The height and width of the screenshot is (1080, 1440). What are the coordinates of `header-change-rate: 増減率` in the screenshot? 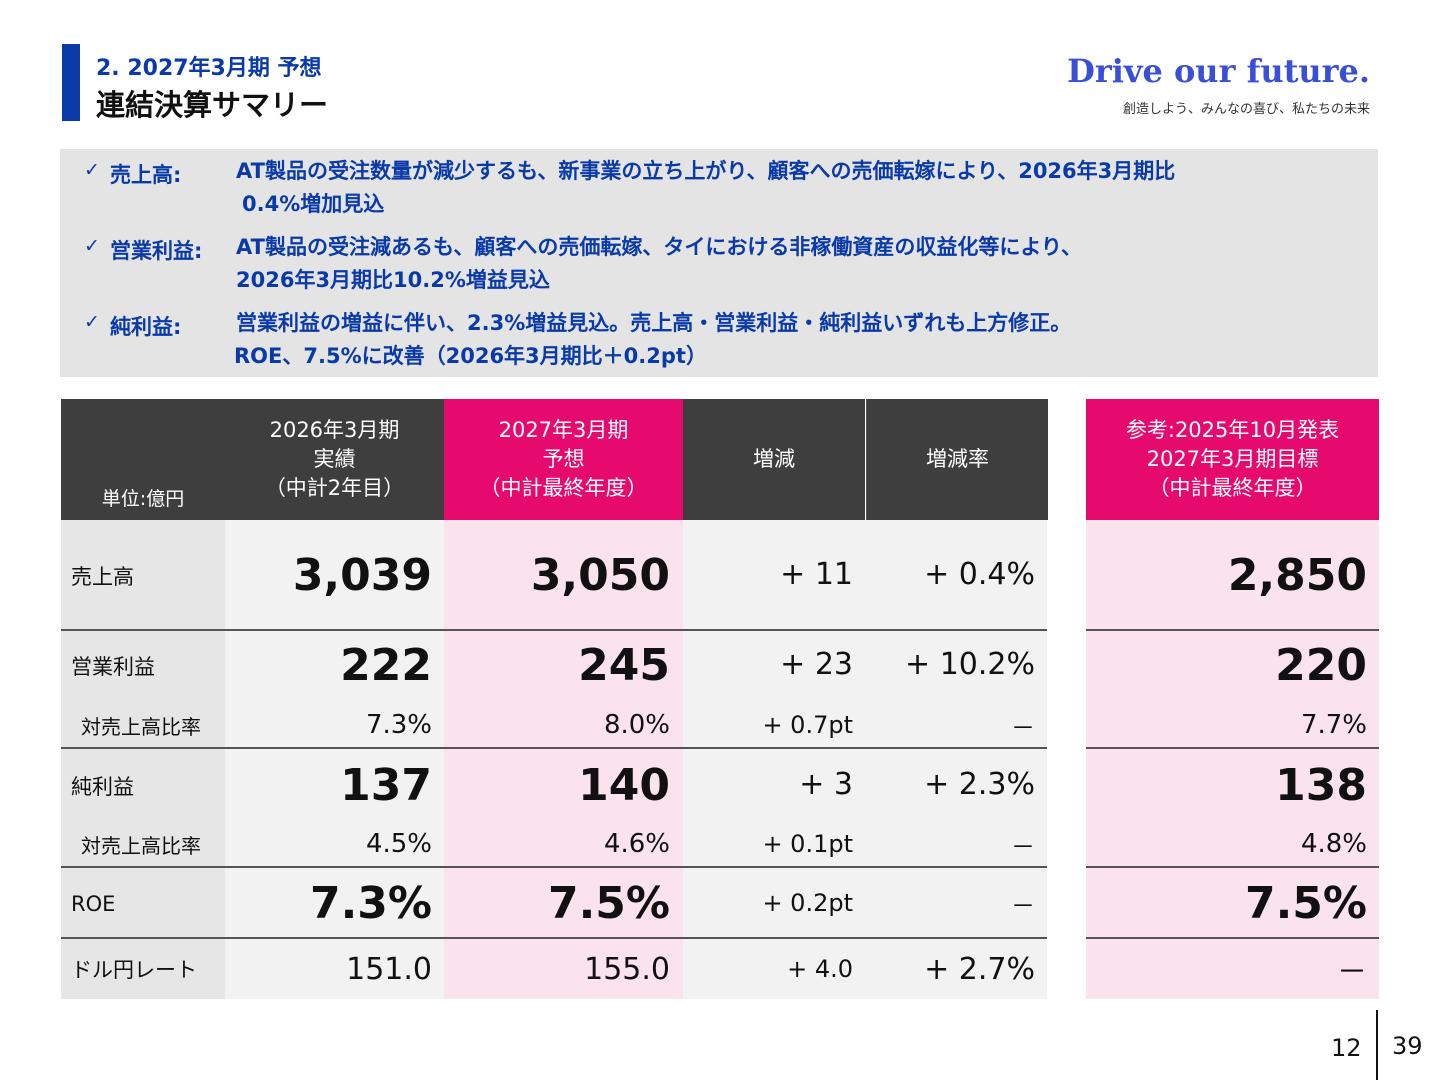 It's located at (957, 459).